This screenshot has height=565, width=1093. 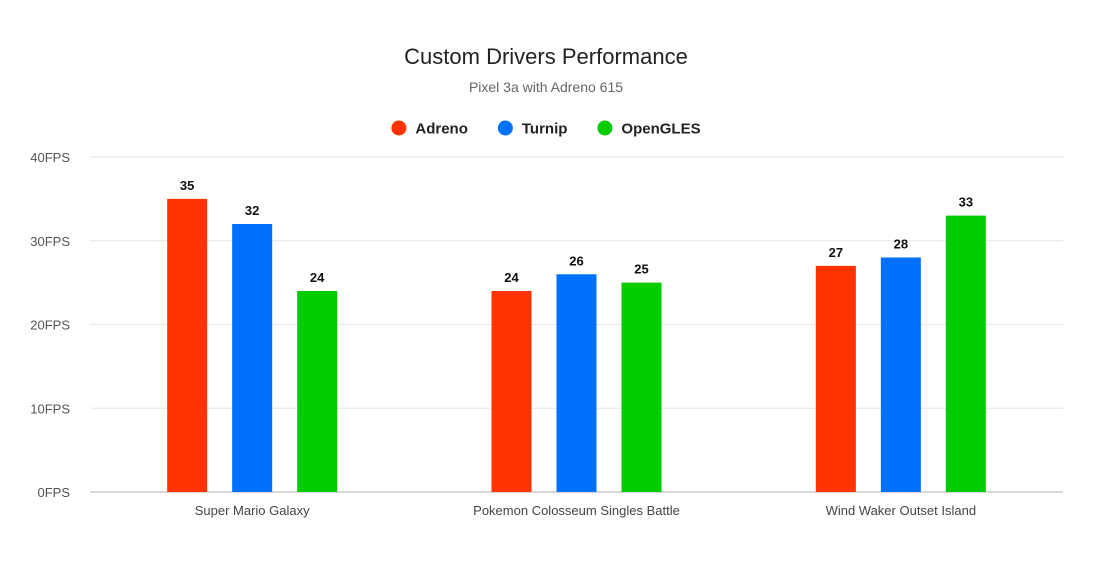 What do you see at coordinates (836, 252) in the screenshot?
I see `data-label: 27` at bounding box center [836, 252].